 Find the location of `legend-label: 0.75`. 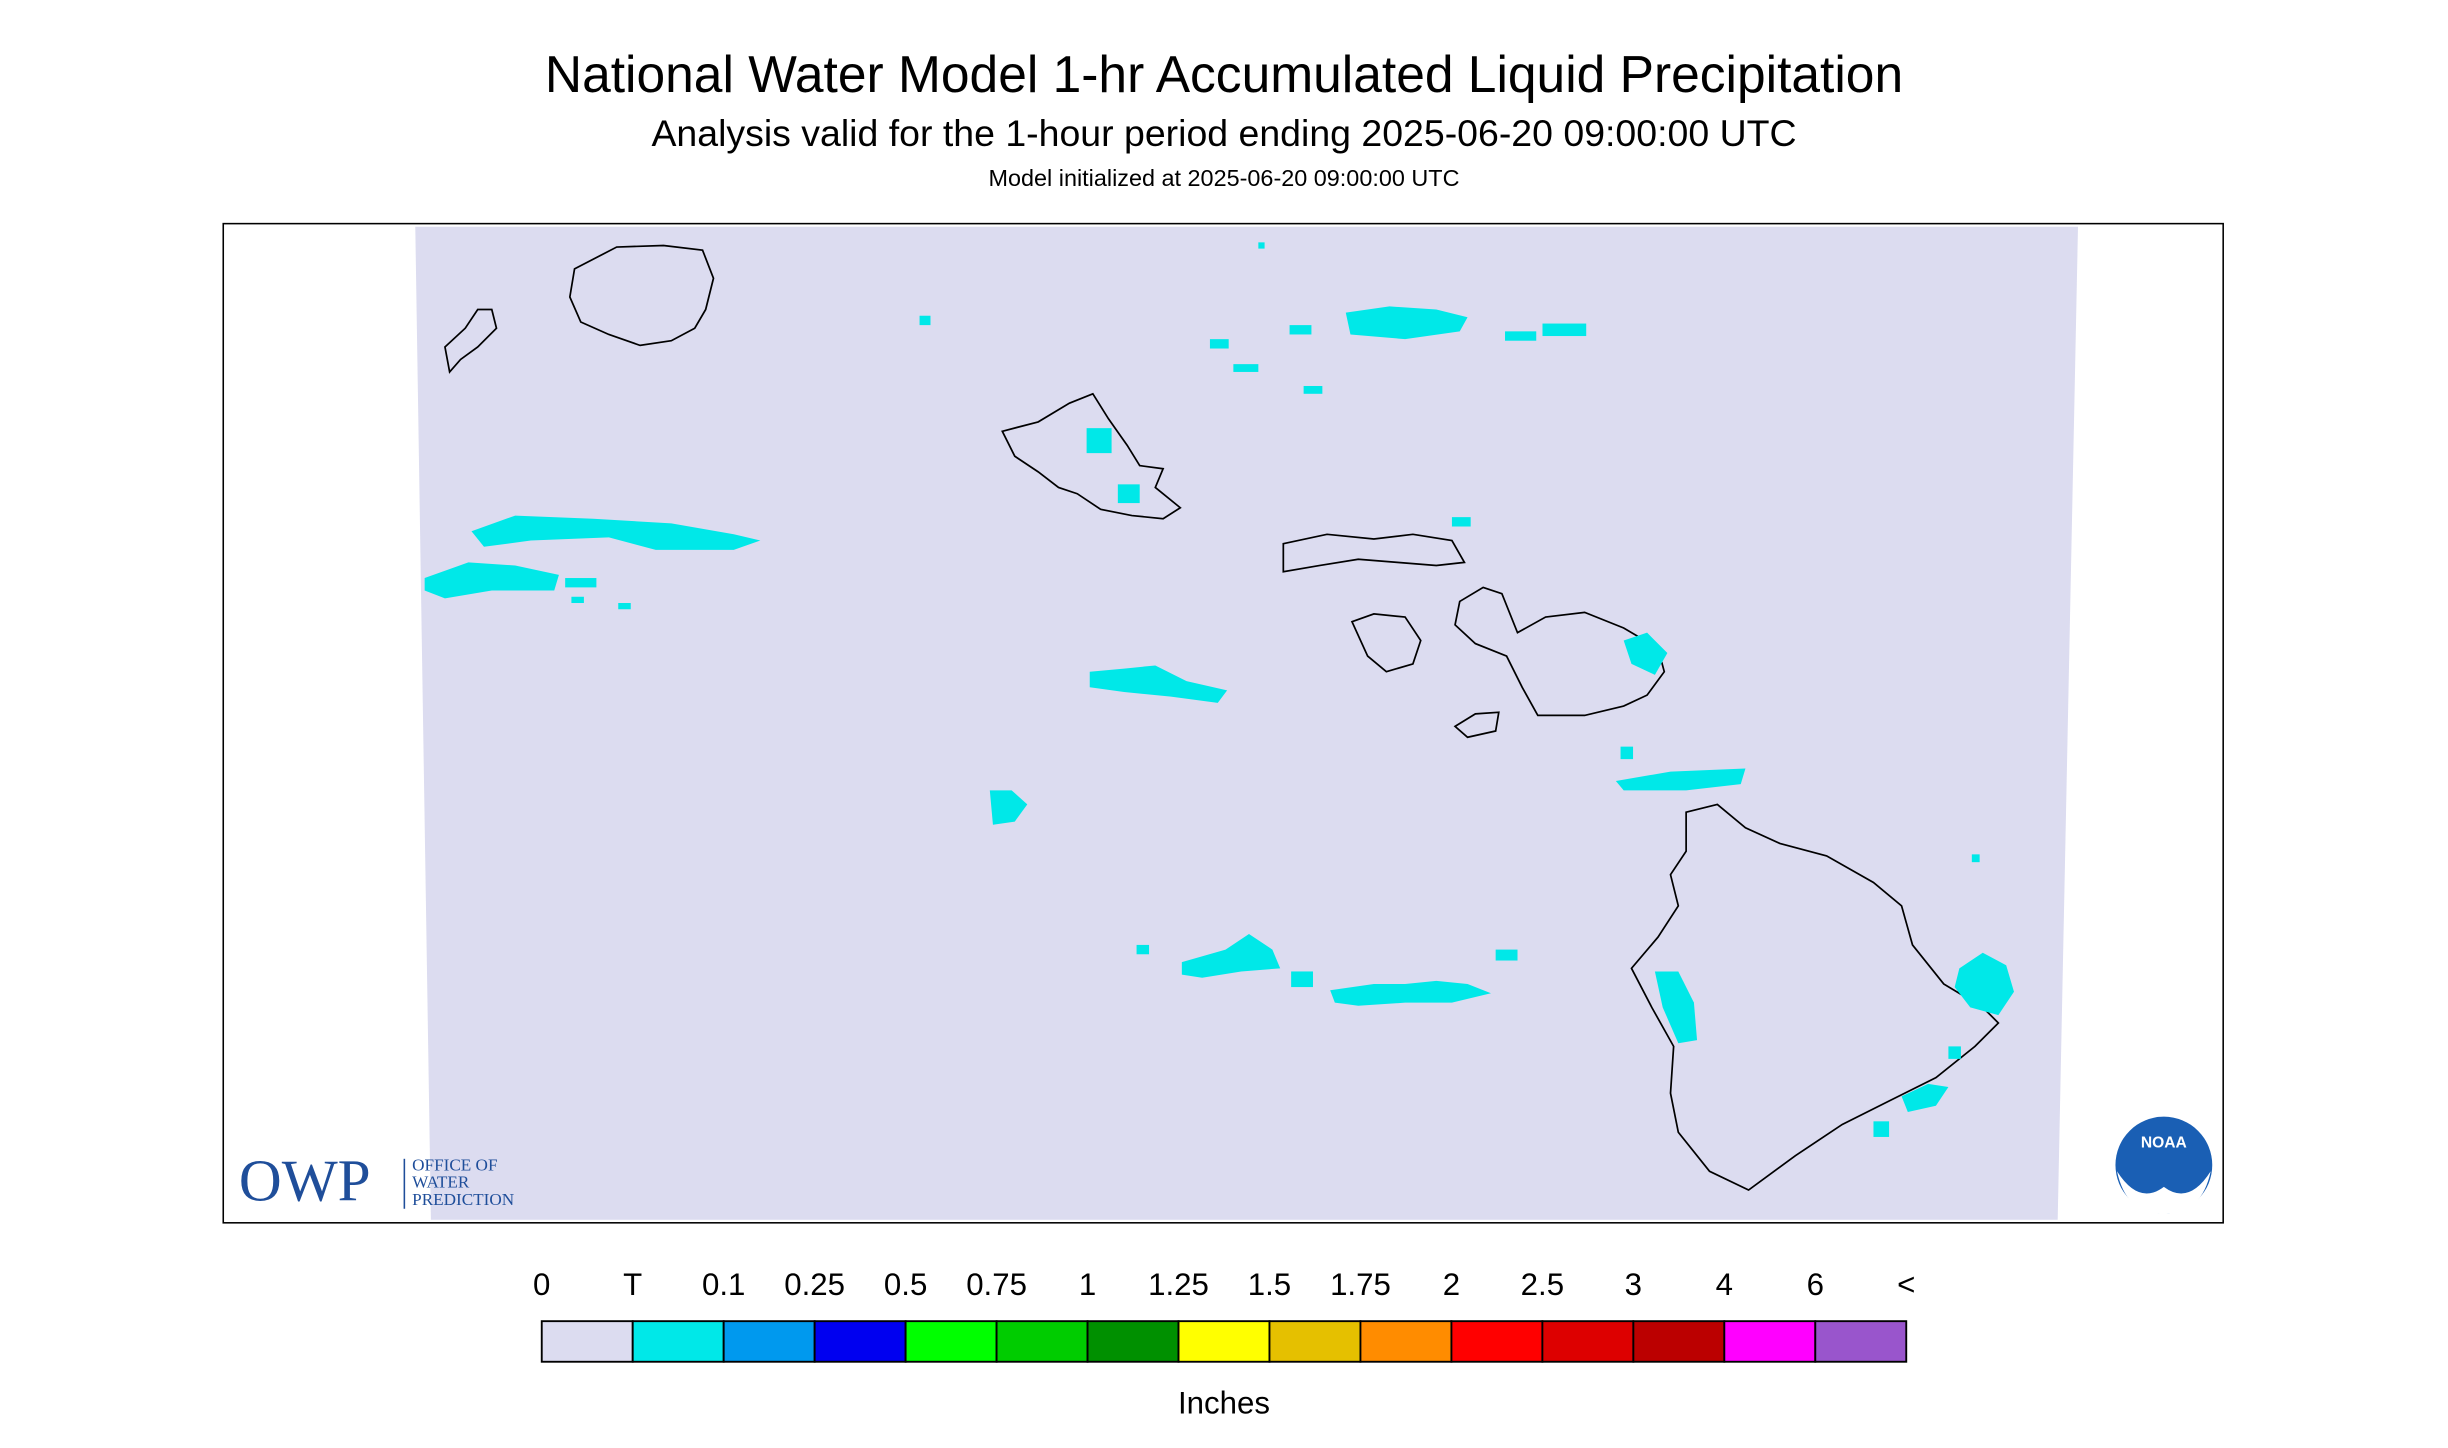

legend-label: 0.75 is located at coordinates (996, 1284).